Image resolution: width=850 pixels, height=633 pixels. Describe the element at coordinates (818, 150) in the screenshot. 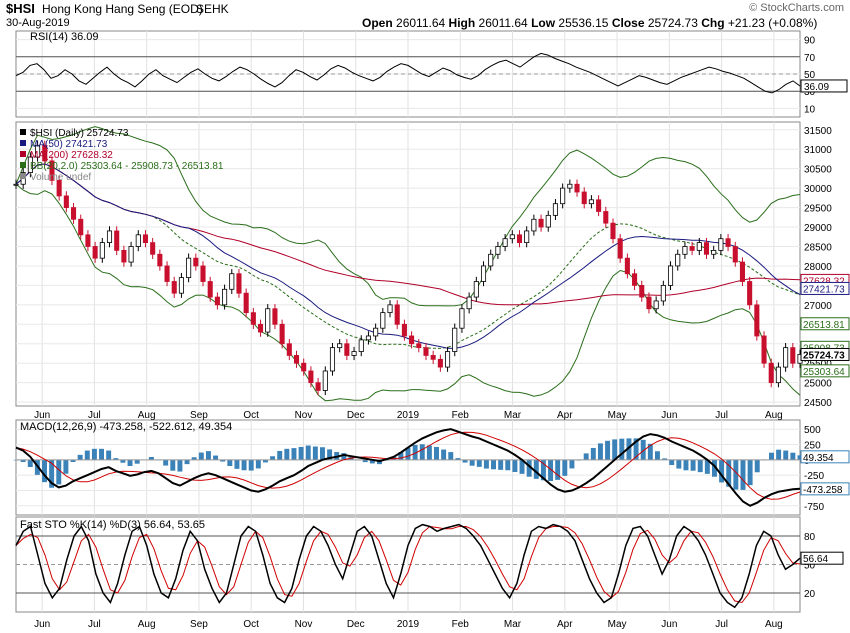

I see `price-ytick-1: 31000` at that location.